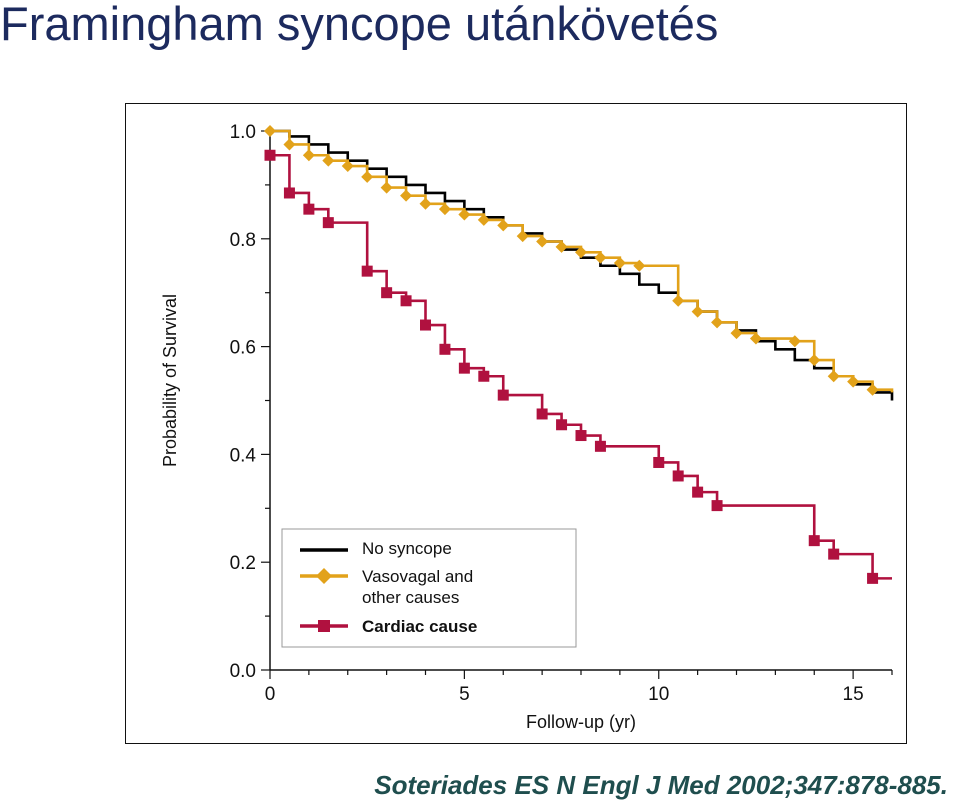 This screenshot has width=960, height=808. Describe the element at coordinates (170, 380) in the screenshot. I see `y-axis-label: Probability of Survival` at that location.